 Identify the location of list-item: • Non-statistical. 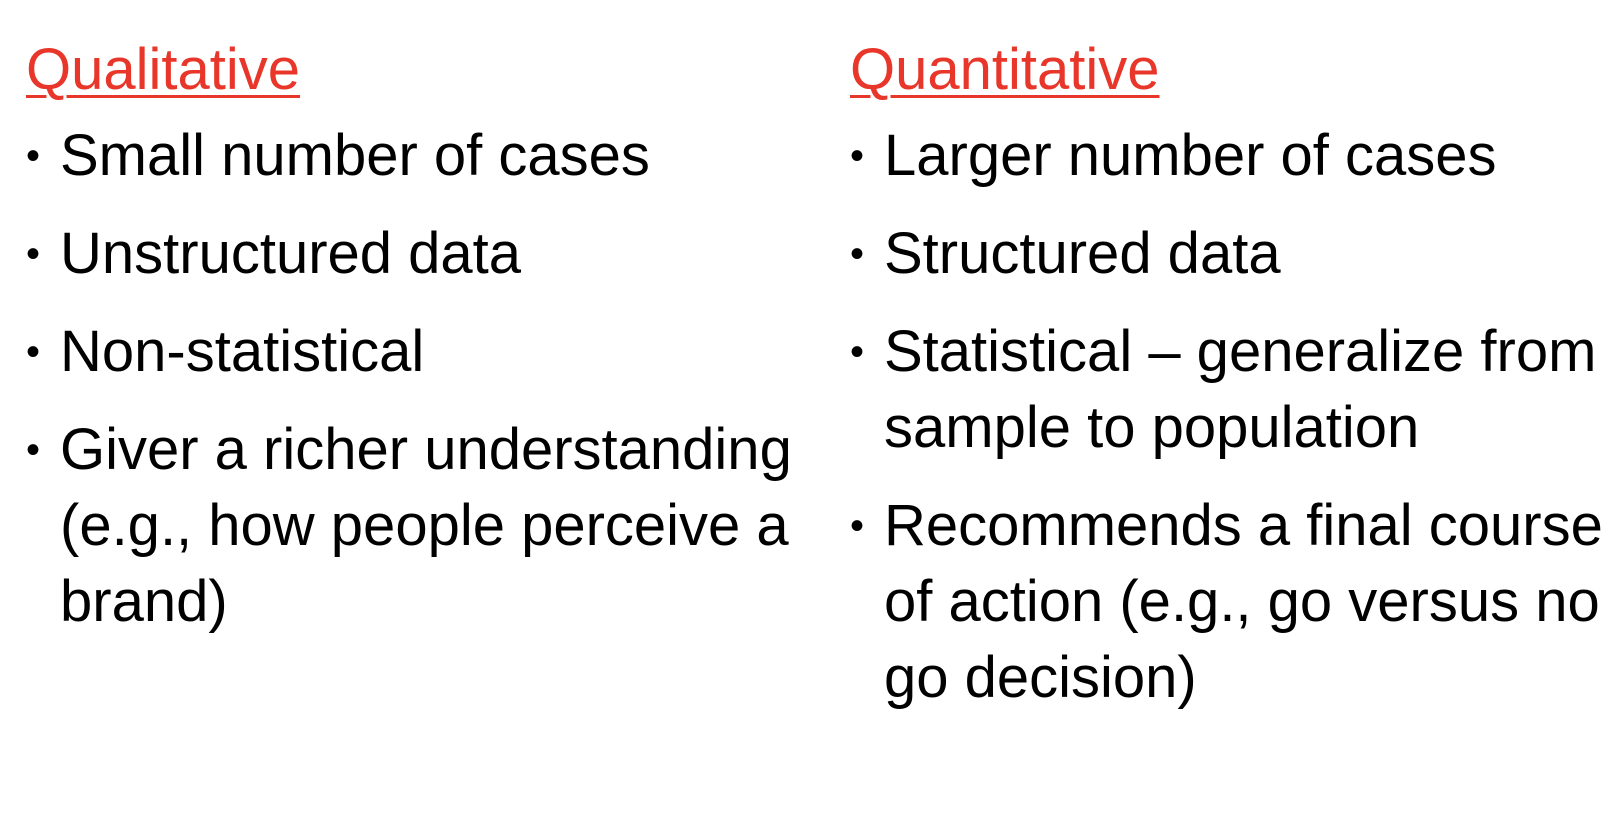
(416, 352).